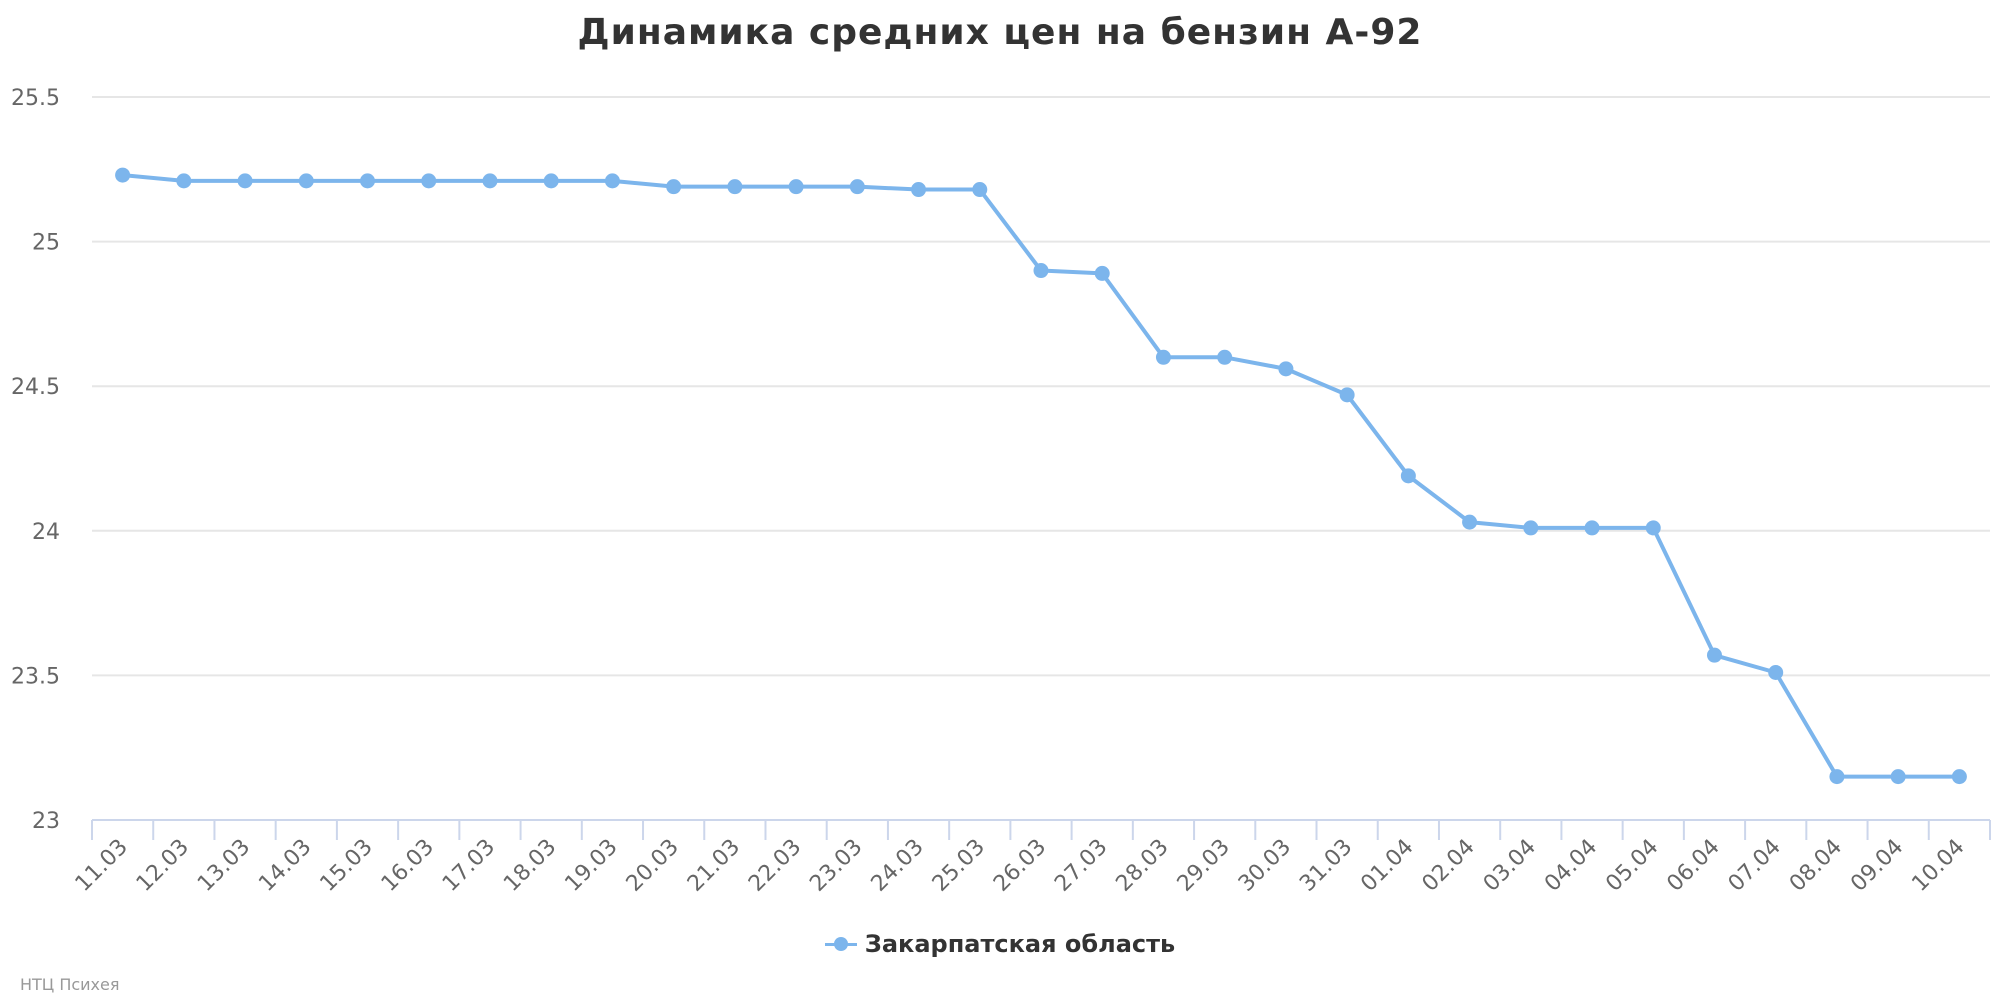 The image size is (2000, 1000). Describe the element at coordinates (1938, 866) in the screenshot. I see `x-tick-label: 10.04` at that location.